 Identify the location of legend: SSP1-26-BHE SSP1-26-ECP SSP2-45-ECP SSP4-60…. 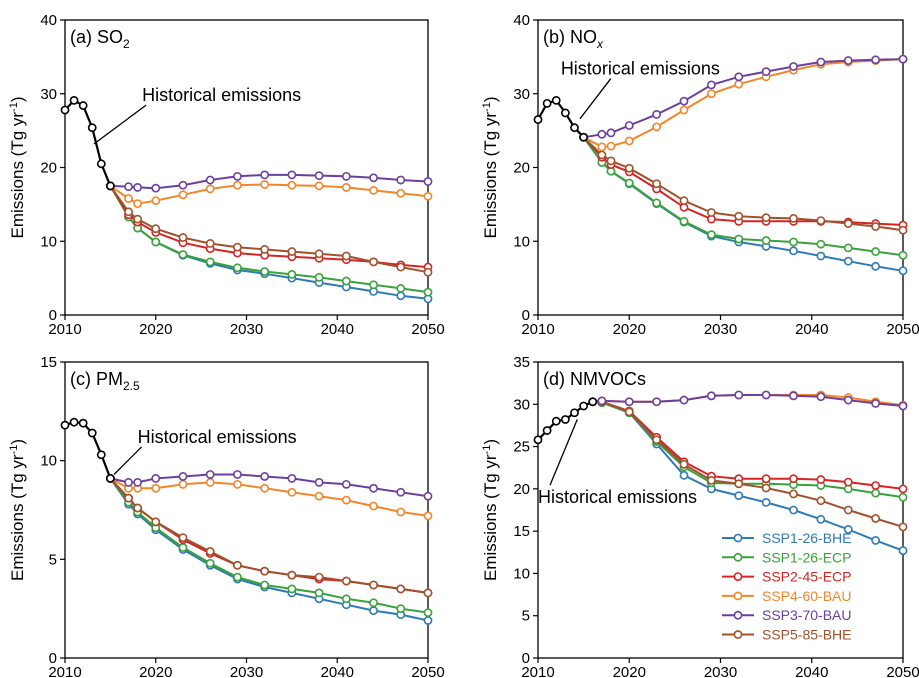
(786, 586).